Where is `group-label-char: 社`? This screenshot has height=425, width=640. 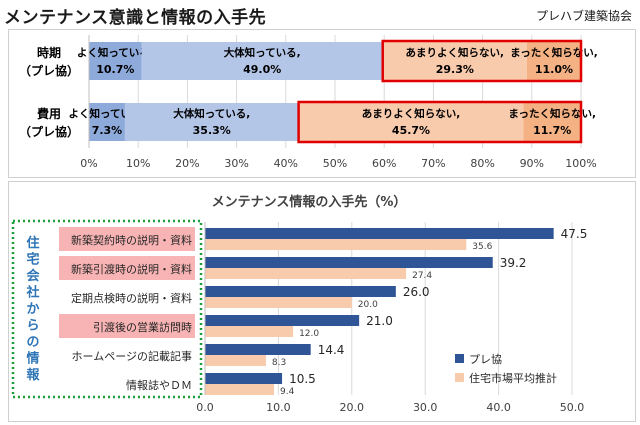
group-label-char: 社 is located at coordinates (32, 293).